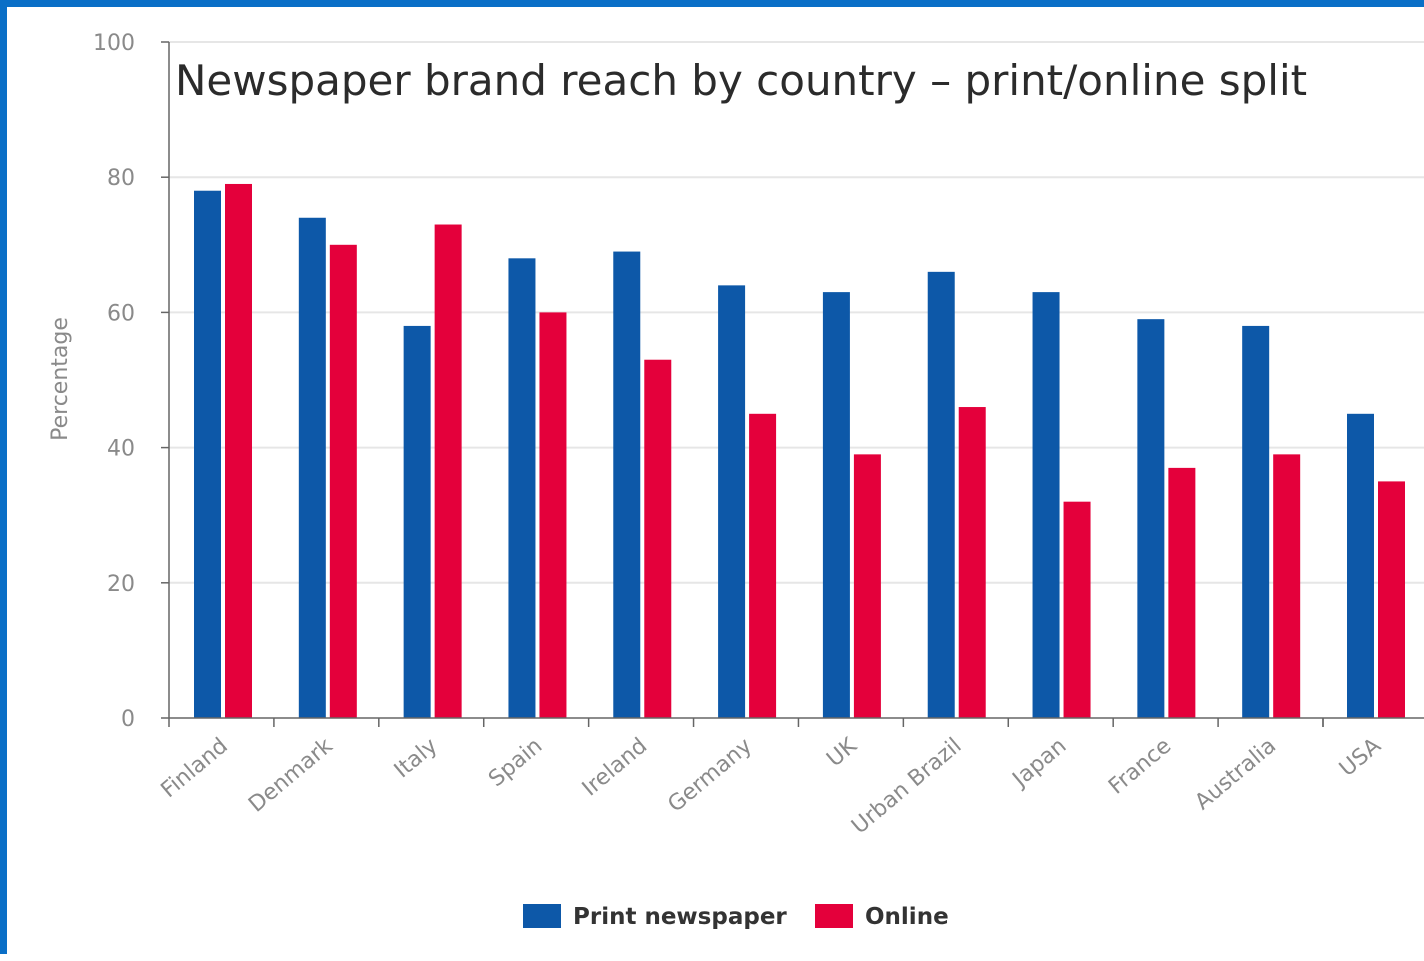  Describe the element at coordinates (658, 538) in the screenshot. I see `bar-online-ireland` at that location.